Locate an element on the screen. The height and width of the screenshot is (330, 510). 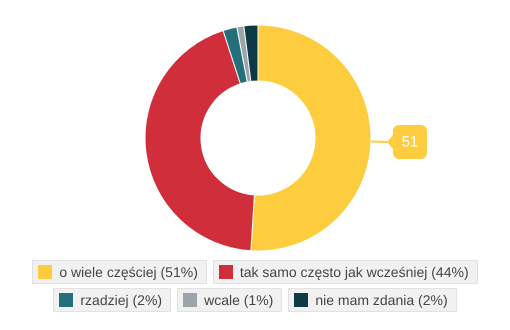
legend-label: wcale (1%) is located at coordinates (239, 300).